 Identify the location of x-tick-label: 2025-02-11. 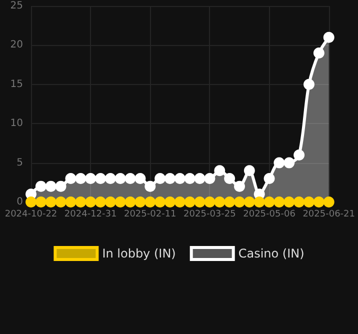
(150, 215).